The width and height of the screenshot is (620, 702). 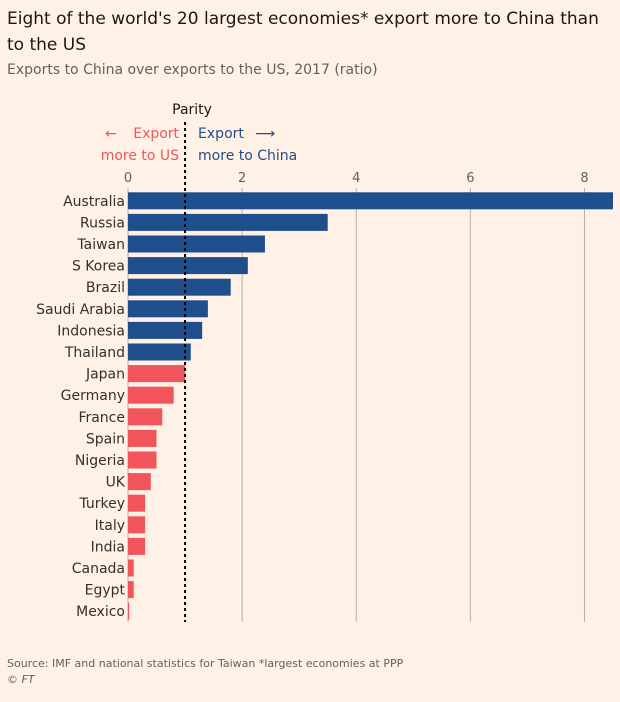 I want to click on bar-india, so click(x=137, y=546).